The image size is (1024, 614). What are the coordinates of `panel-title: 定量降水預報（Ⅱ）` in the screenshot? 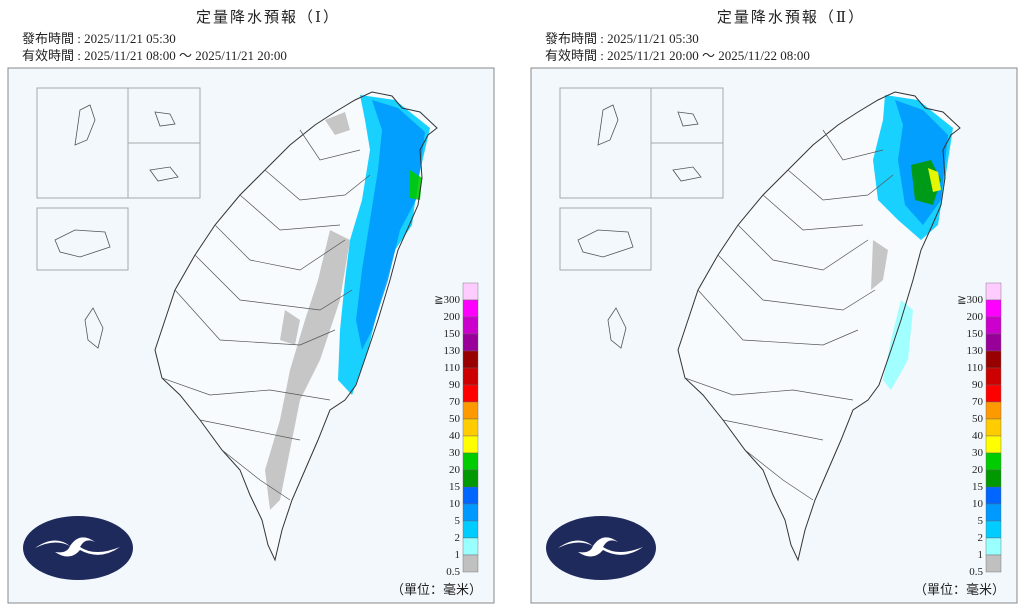 It's located at (791, 17).